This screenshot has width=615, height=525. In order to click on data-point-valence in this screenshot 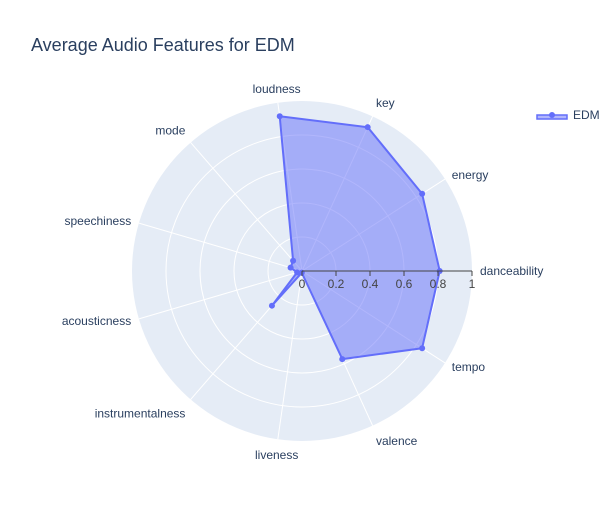, I will do `click(342, 359)`.